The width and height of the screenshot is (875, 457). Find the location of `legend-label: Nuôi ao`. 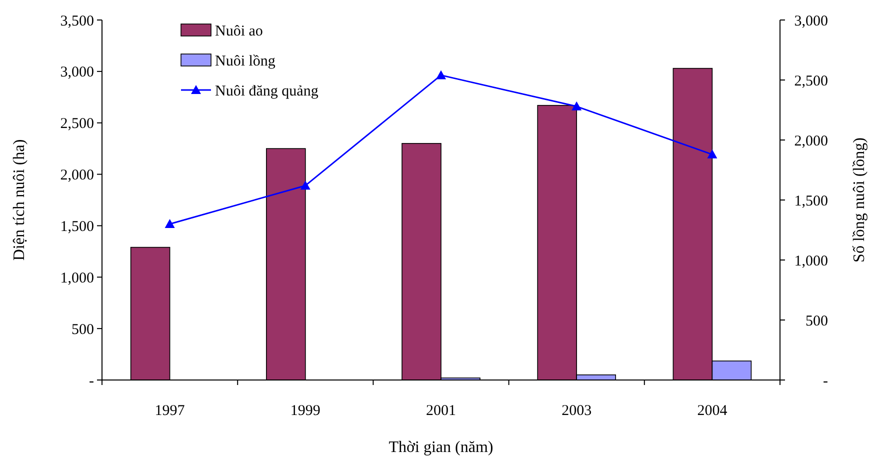

legend-label: Nuôi ao is located at coordinates (239, 31).